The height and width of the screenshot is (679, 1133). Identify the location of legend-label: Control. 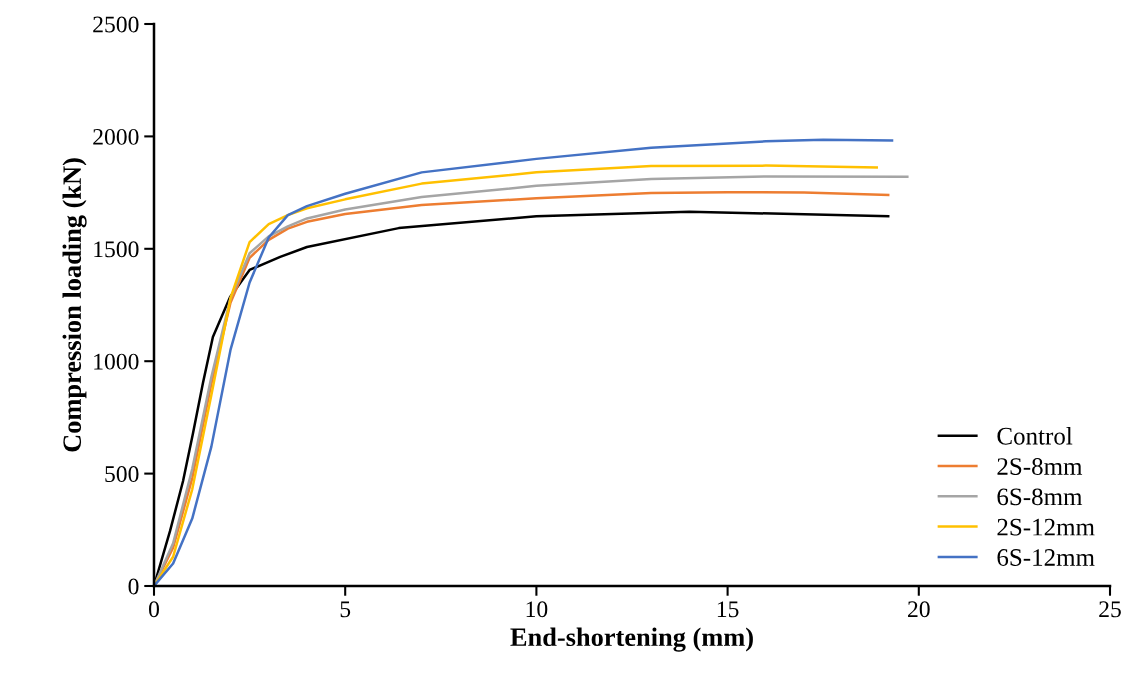
(1035, 436).